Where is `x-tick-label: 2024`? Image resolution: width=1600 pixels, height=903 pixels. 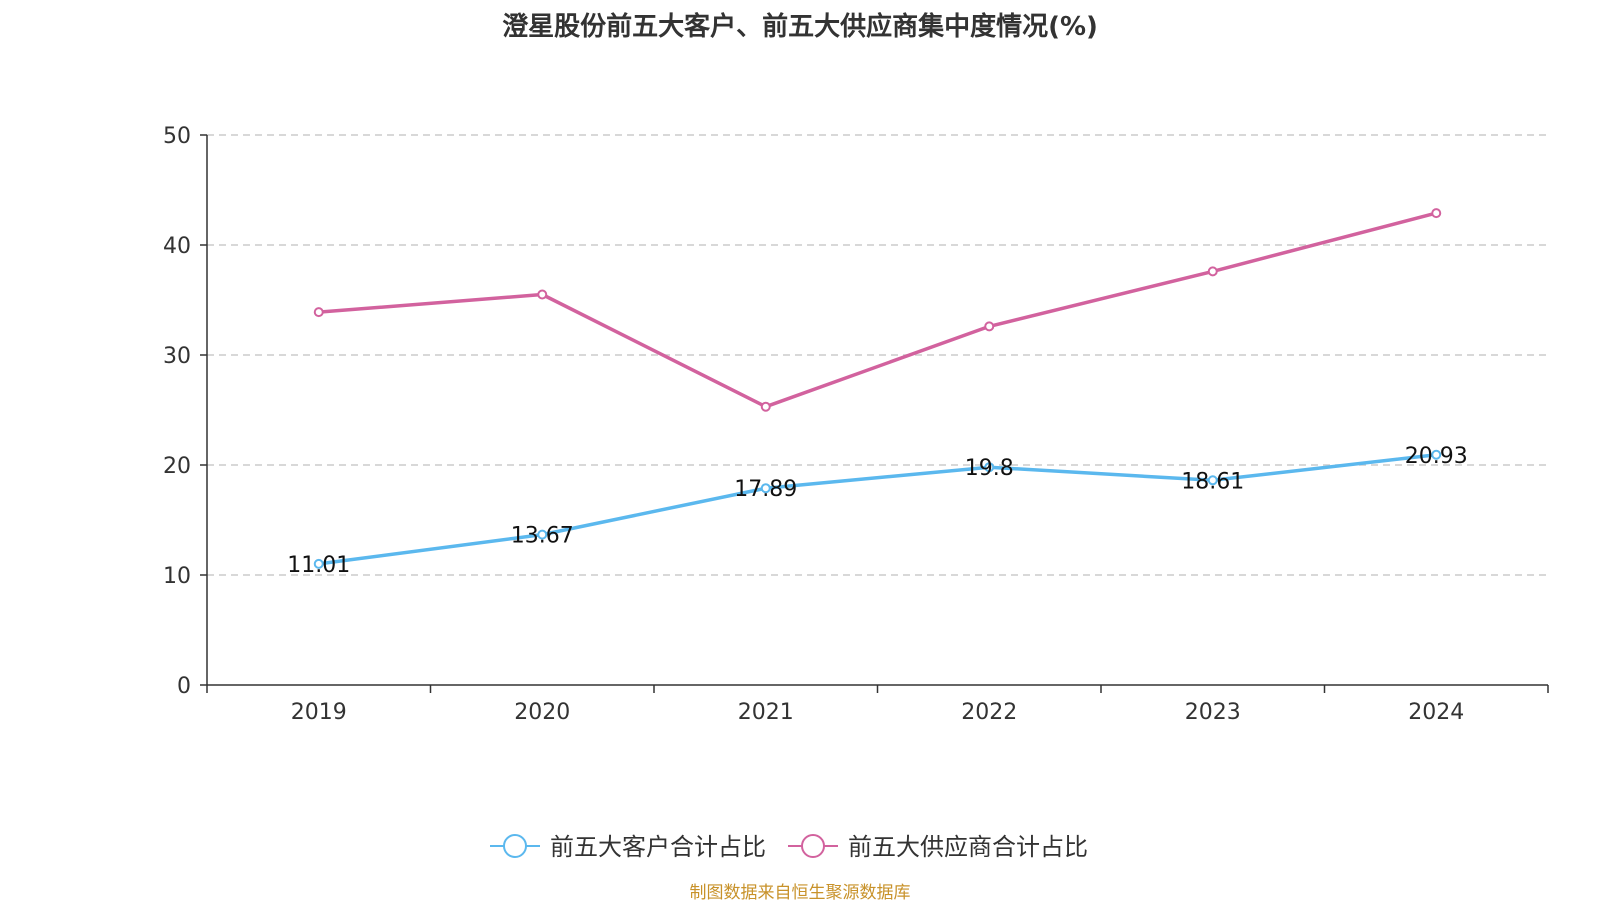
x-tick-label: 2024 is located at coordinates (1436, 712).